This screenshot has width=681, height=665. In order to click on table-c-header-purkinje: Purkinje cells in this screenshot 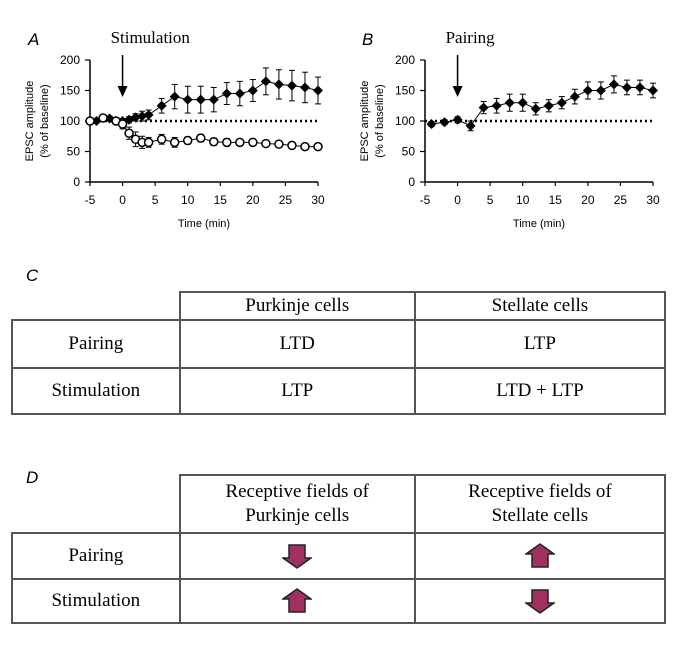, I will do `click(297, 306)`.